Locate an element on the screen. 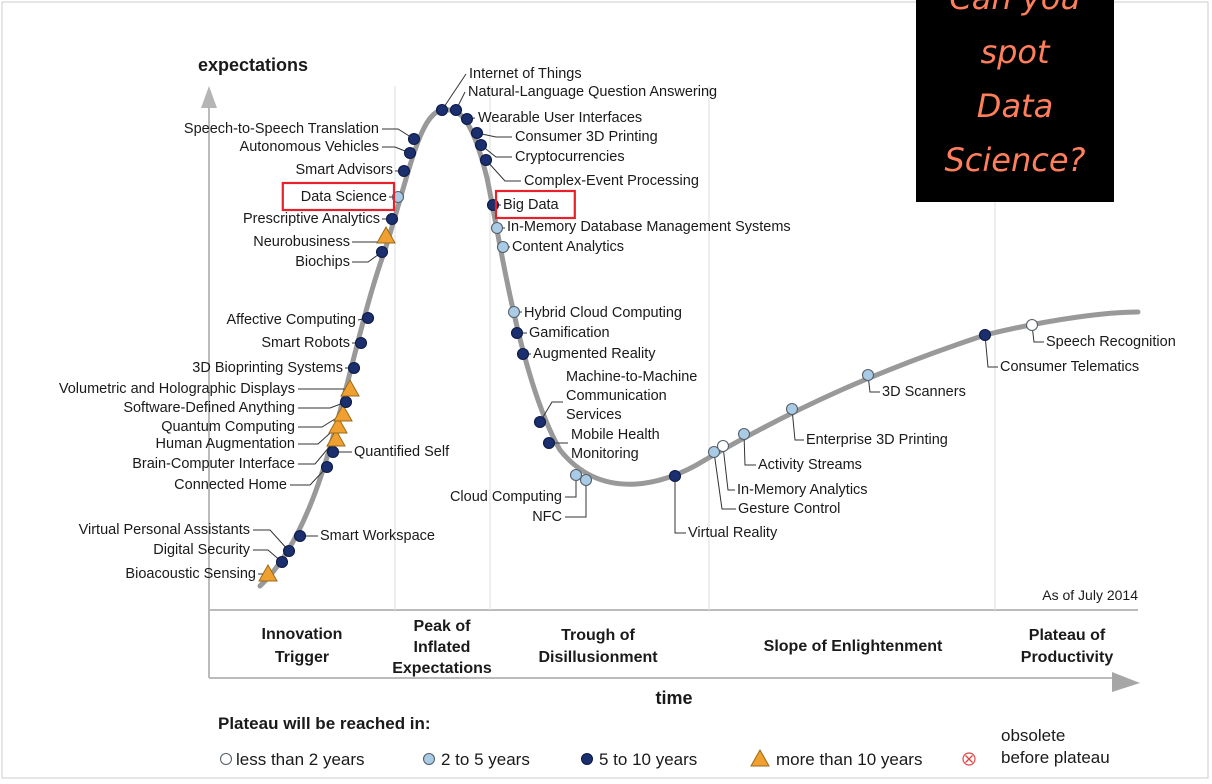 The width and height of the screenshot is (1212, 784). phase-label: Inflated is located at coordinates (442, 647).